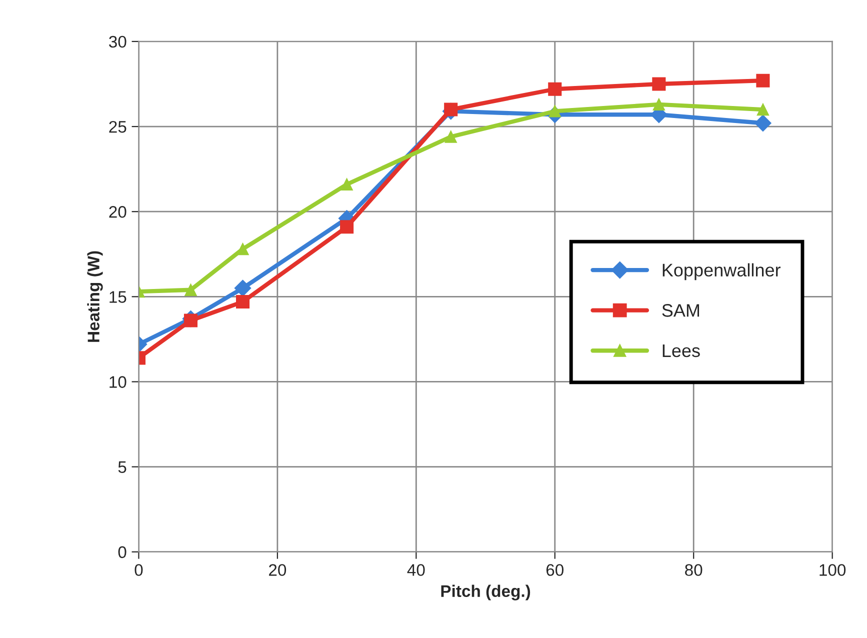  I want to click on y-tick-label: 5, so click(122, 467).